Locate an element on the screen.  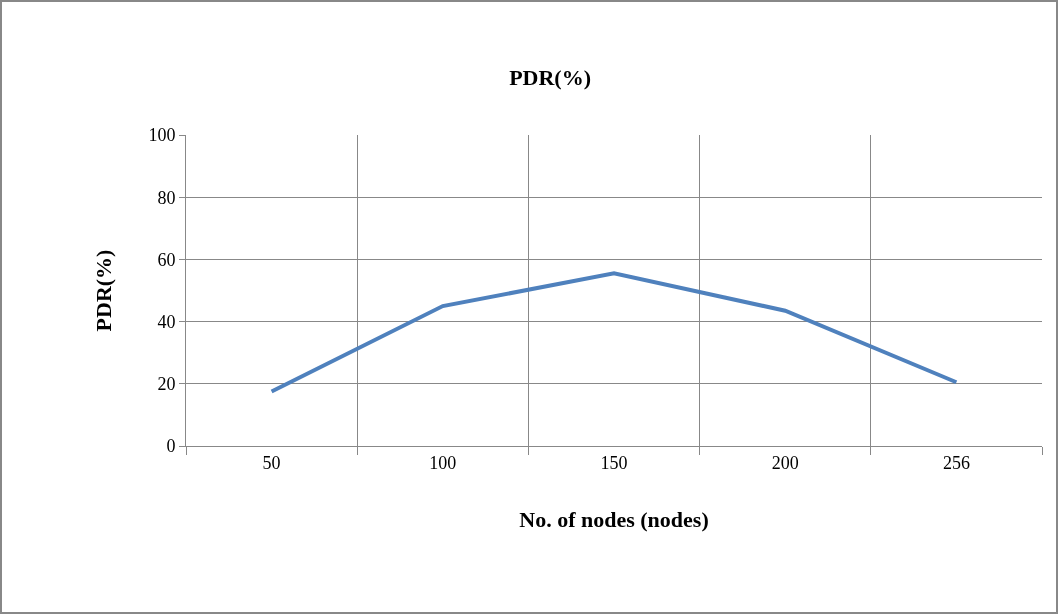
y-axis-title: PDR(%) is located at coordinates (104, 290).